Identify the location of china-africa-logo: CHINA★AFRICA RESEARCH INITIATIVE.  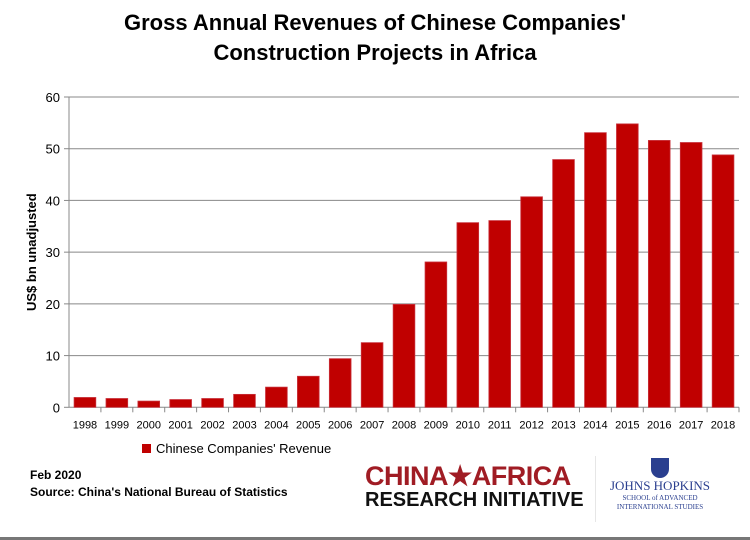
(474, 486).